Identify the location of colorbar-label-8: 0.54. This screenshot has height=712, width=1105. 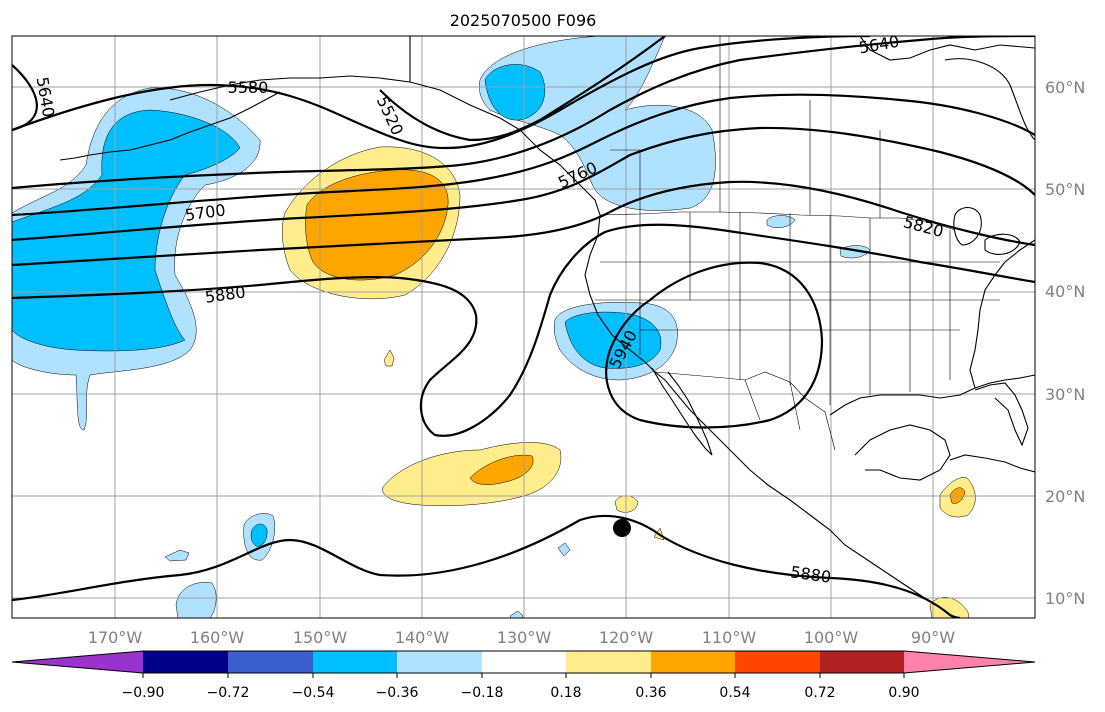
(734, 693).